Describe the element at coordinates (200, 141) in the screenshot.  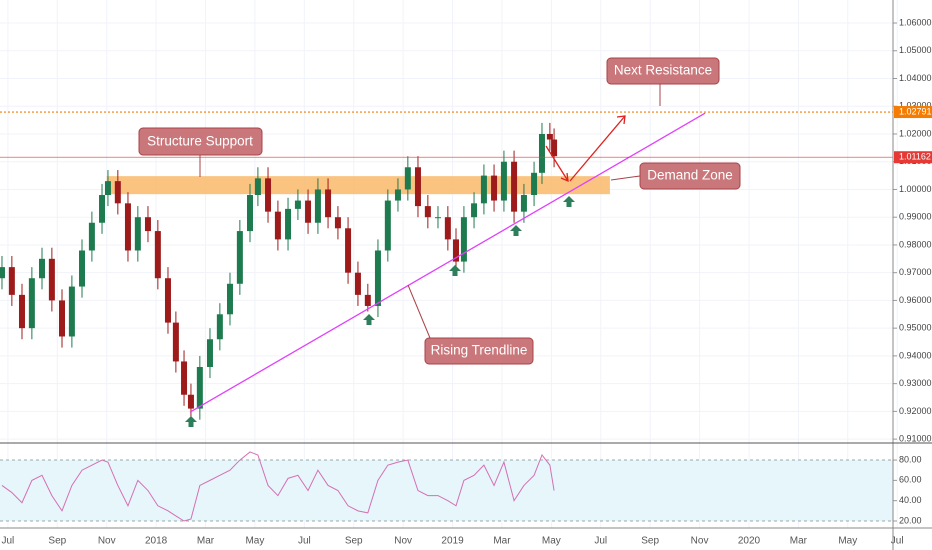
I see `callout-label: Structure Support` at that location.